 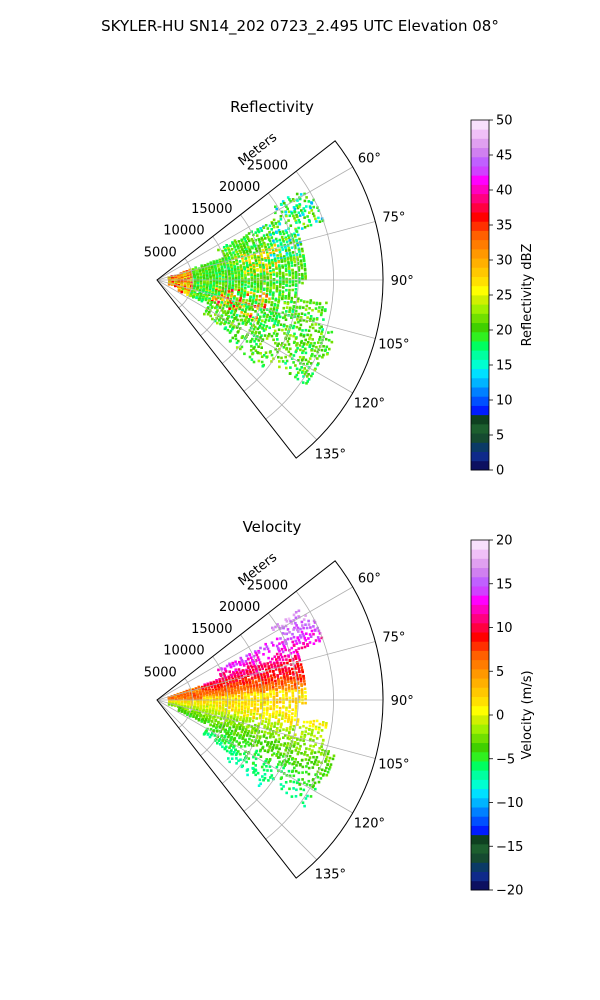 What do you see at coordinates (480, 171) in the screenshot?
I see `colorbar-segment` at bounding box center [480, 171].